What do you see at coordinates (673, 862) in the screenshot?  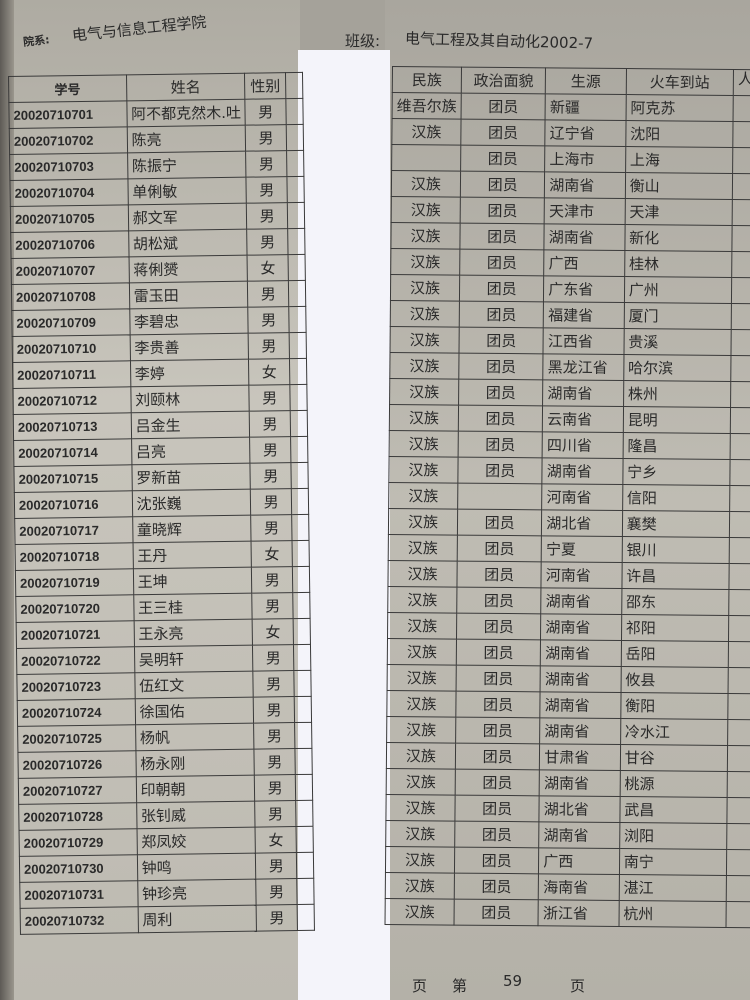 I see `station-cell: 南宁` at bounding box center [673, 862].